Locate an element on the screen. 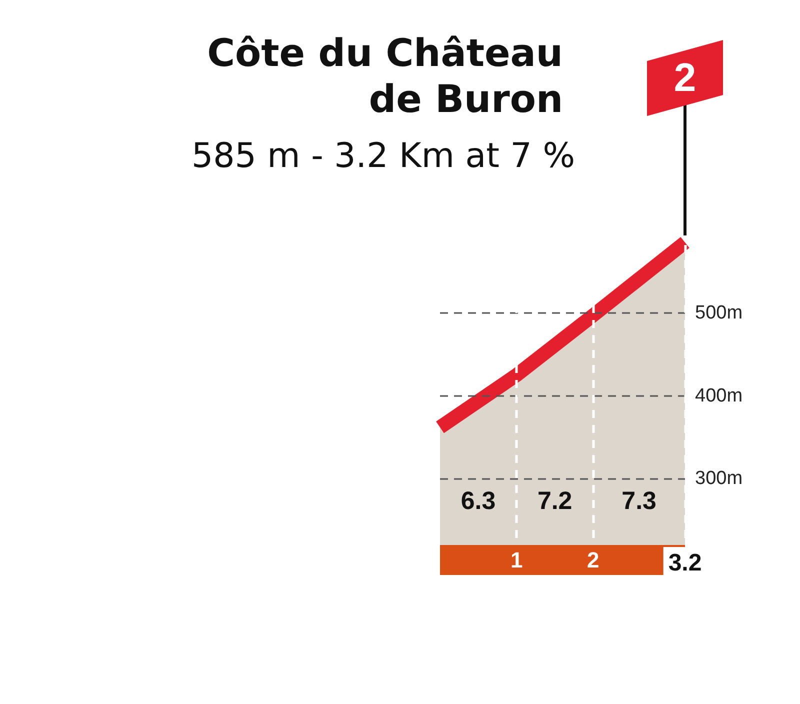 The height and width of the screenshot is (704, 800). y-tick-label: 300m is located at coordinates (719, 479).